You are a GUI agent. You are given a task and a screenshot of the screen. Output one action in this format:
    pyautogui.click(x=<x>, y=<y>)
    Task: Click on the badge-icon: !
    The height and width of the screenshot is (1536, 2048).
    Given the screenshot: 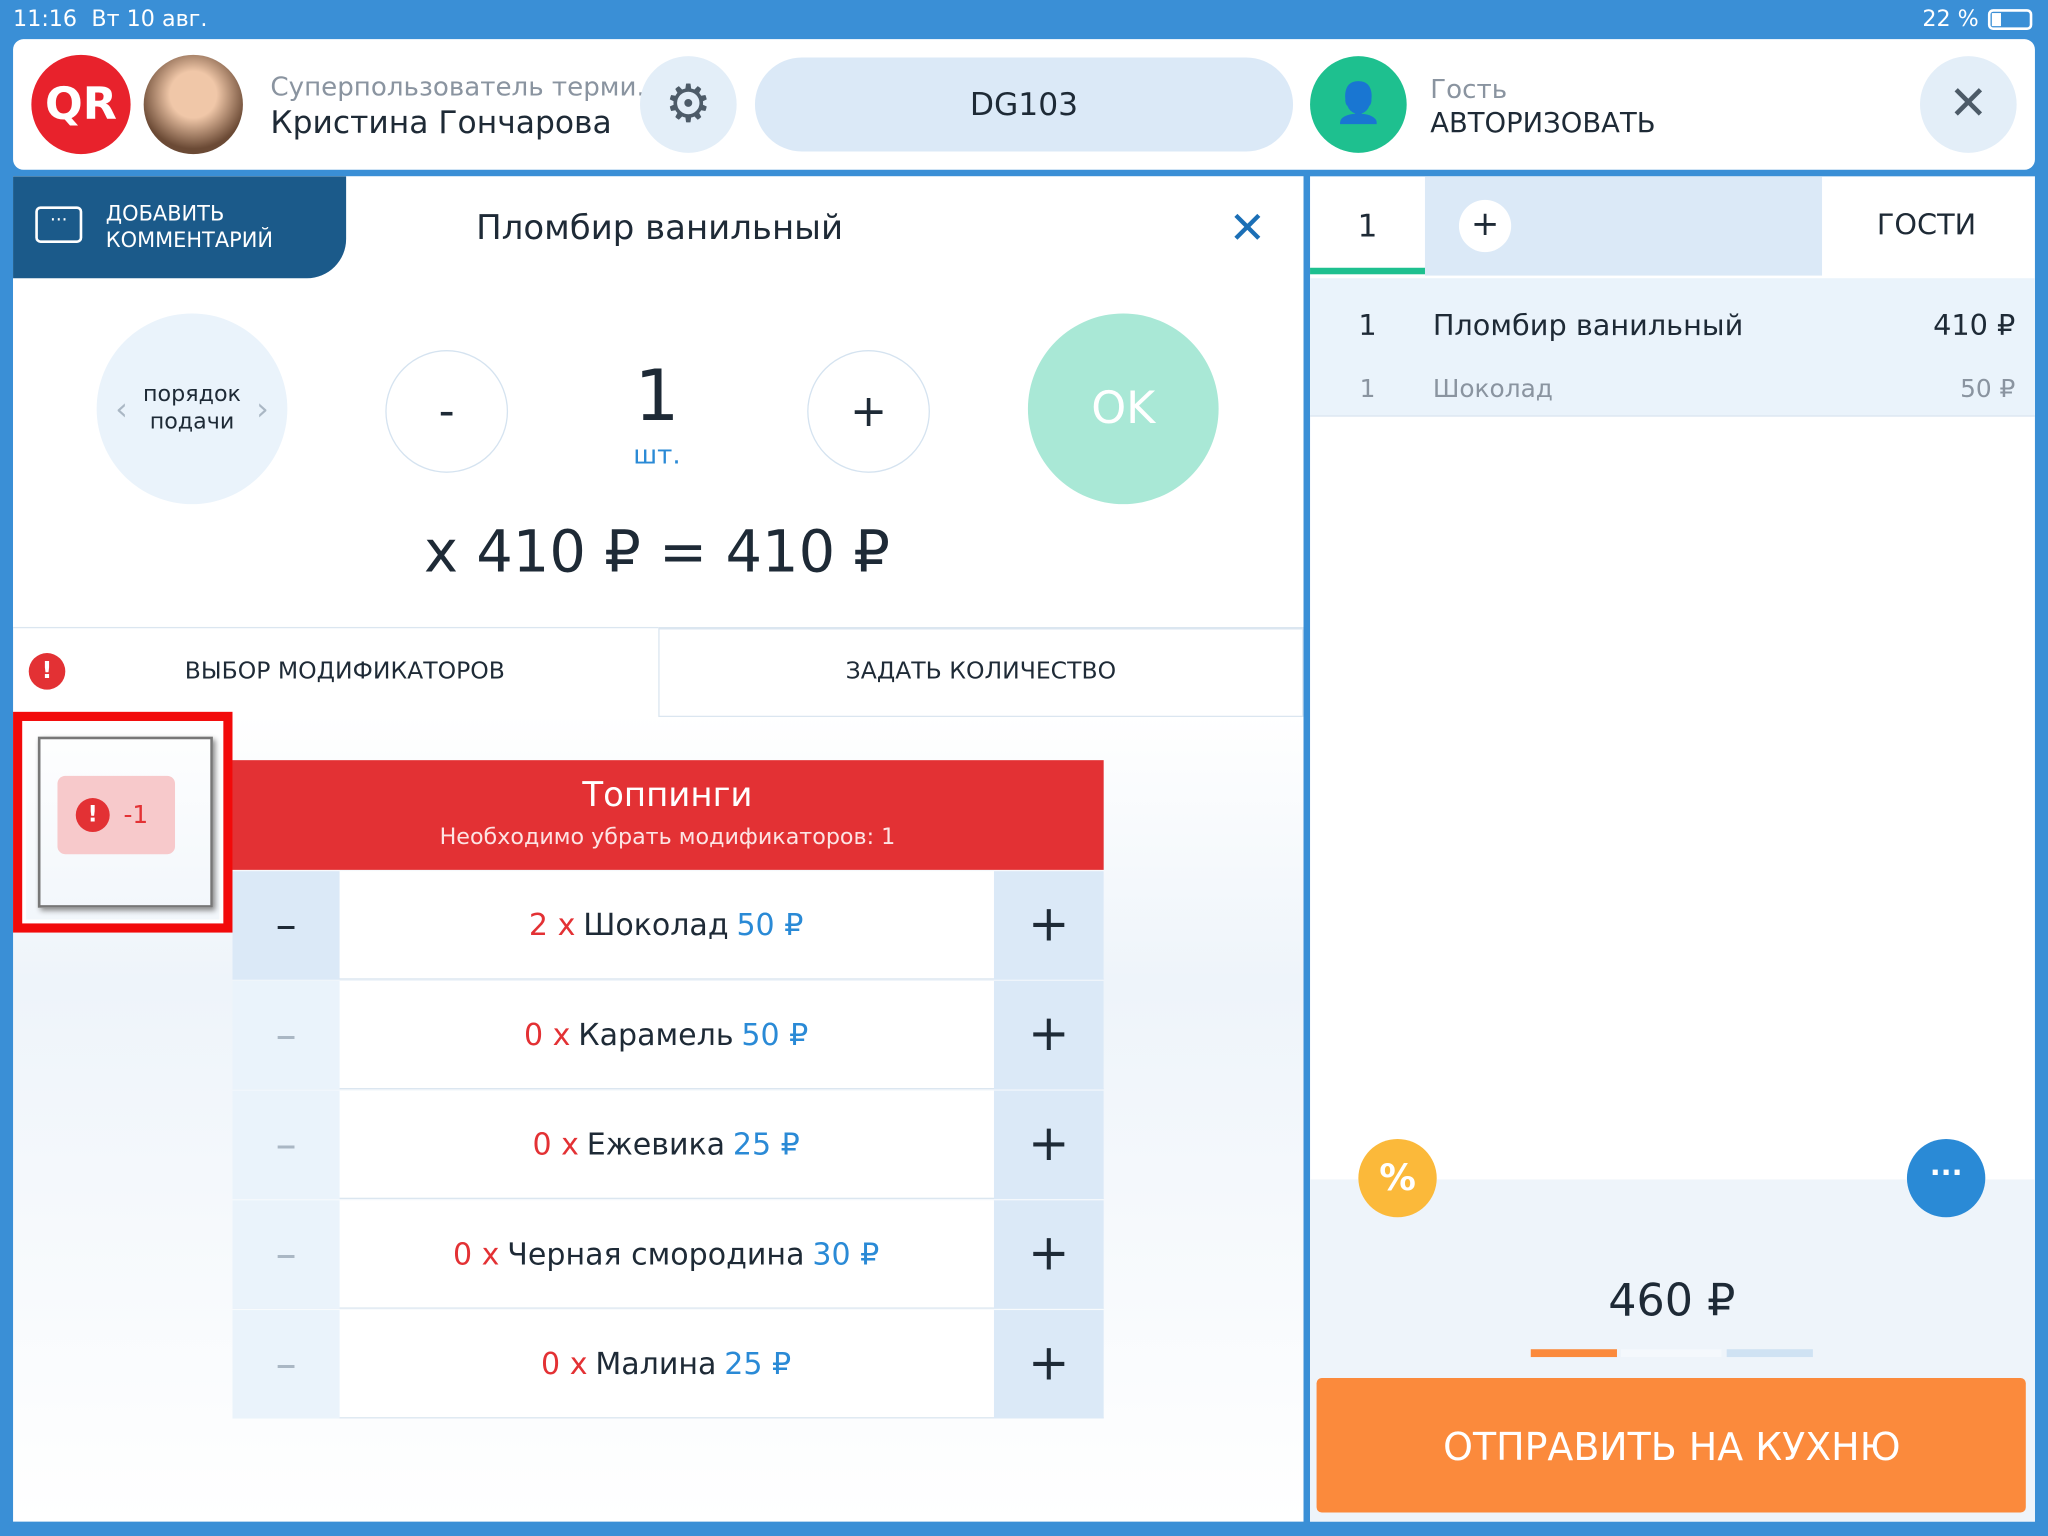 What is the action you would take?
    pyautogui.click(x=92, y=815)
    